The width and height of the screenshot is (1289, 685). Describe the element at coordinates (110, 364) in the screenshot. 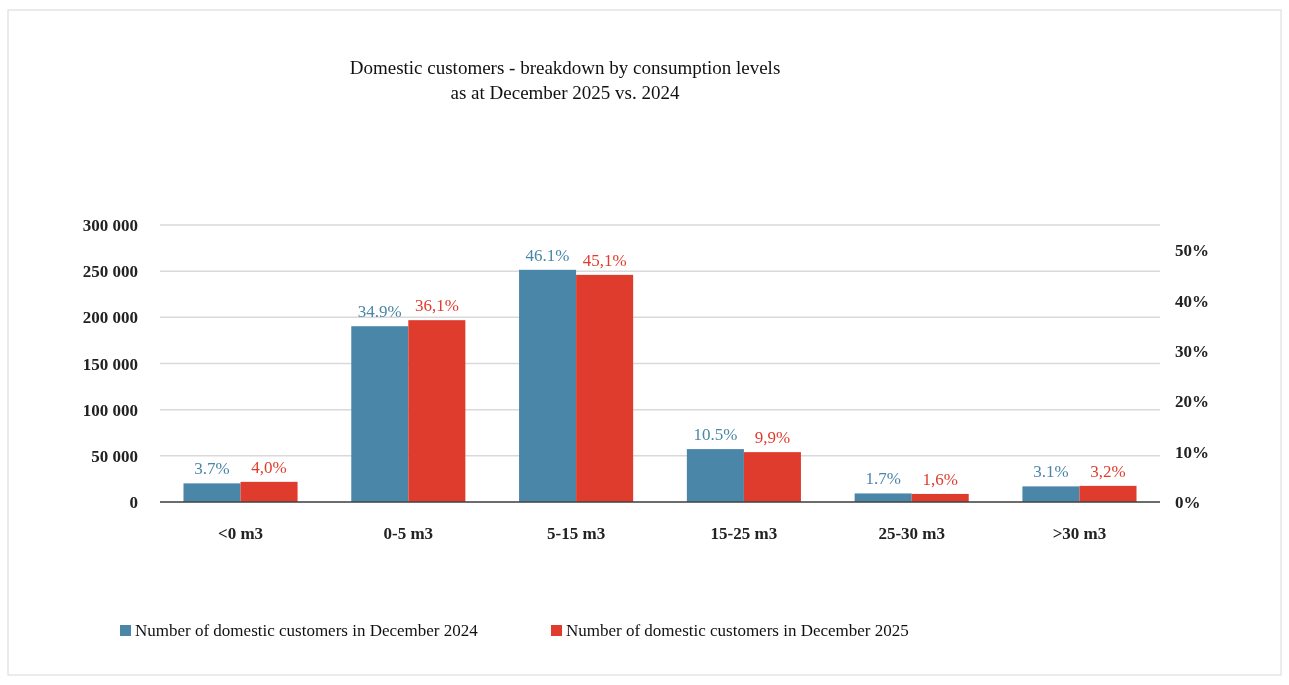

I see `y-tick-label: 150 000` at that location.